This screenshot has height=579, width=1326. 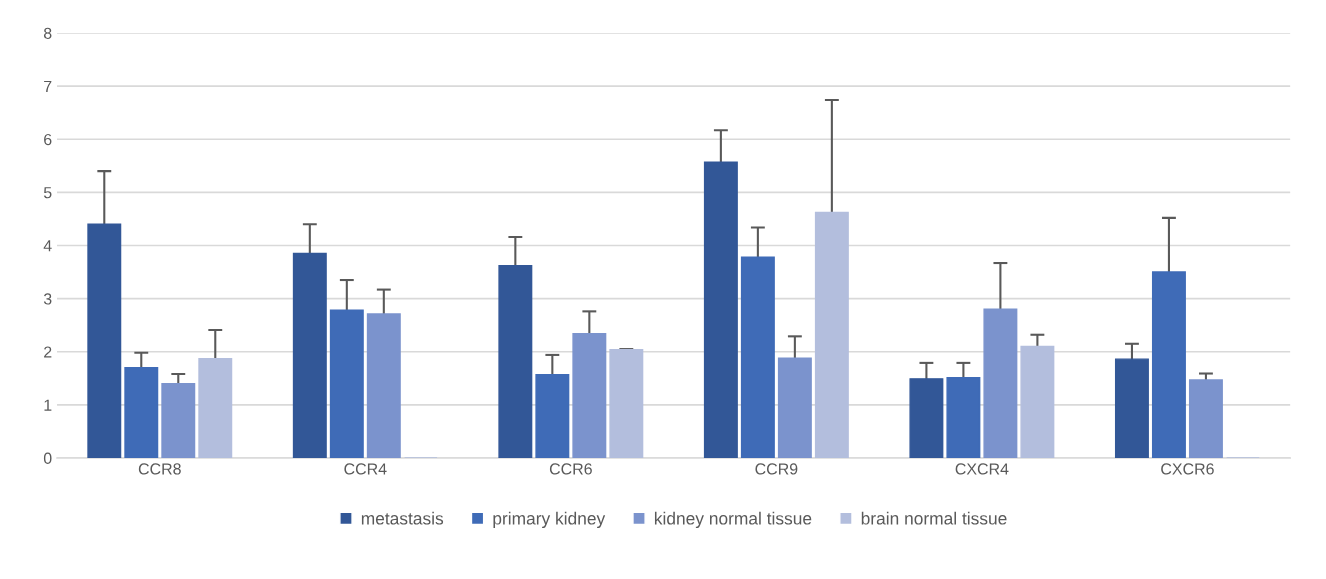 What do you see at coordinates (776, 469) in the screenshot?
I see `x-tick-label: CCR9` at bounding box center [776, 469].